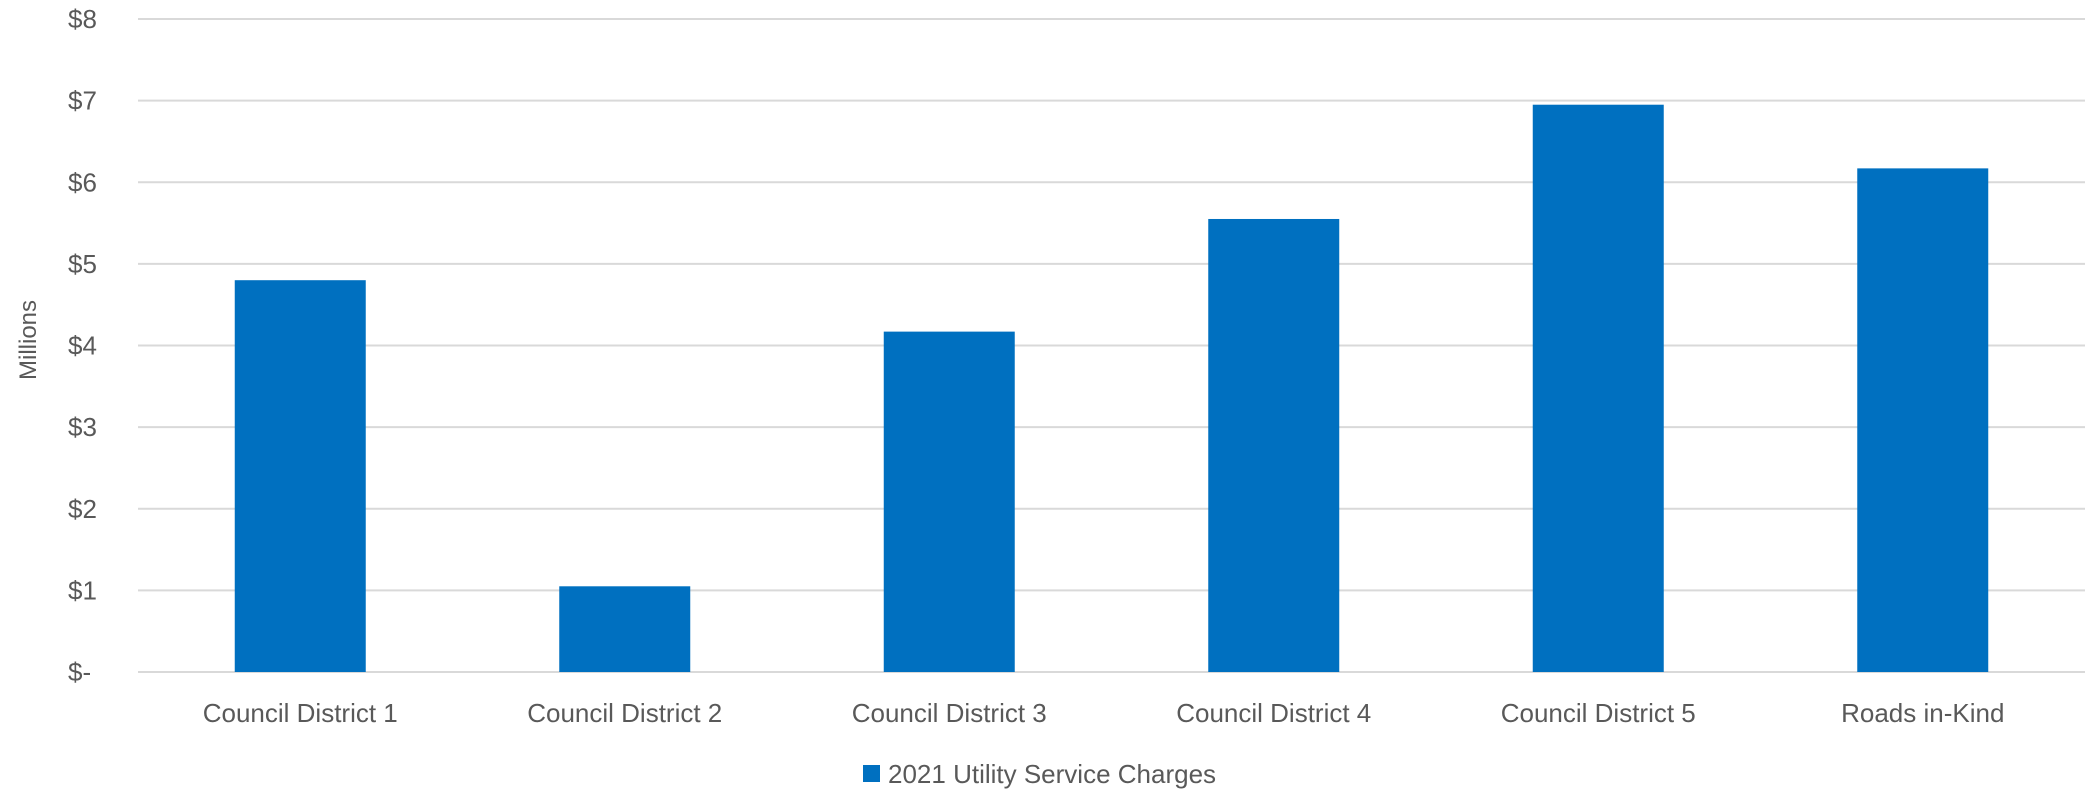 The width and height of the screenshot is (2085, 793). Describe the element at coordinates (82, 509) in the screenshot. I see `y-tick-label: $2` at that location.